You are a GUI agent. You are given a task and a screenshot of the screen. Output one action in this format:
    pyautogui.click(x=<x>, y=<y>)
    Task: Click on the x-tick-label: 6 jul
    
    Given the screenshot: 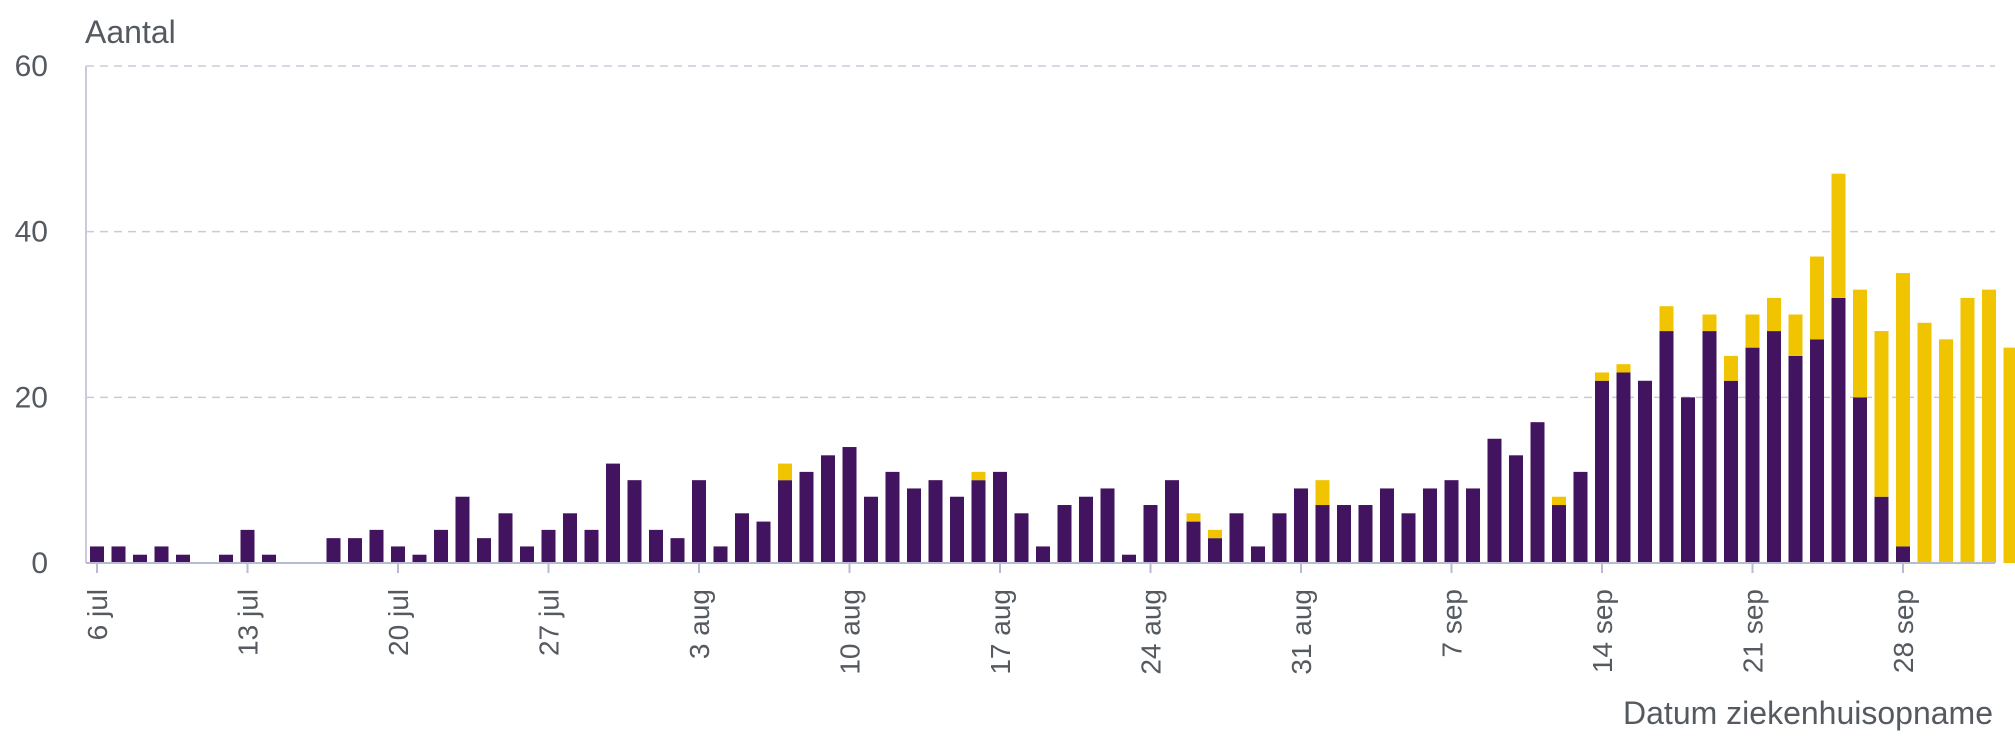 What is the action you would take?
    pyautogui.click(x=97, y=614)
    